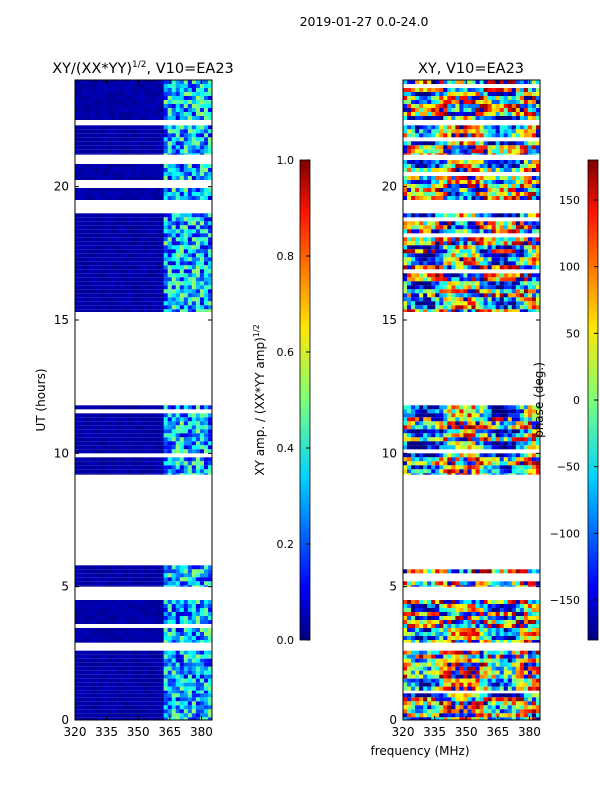 The image size is (600, 800). What do you see at coordinates (201, 732) in the screenshot?
I see `x-tick-label: 380` at bounding box center [201, 732].